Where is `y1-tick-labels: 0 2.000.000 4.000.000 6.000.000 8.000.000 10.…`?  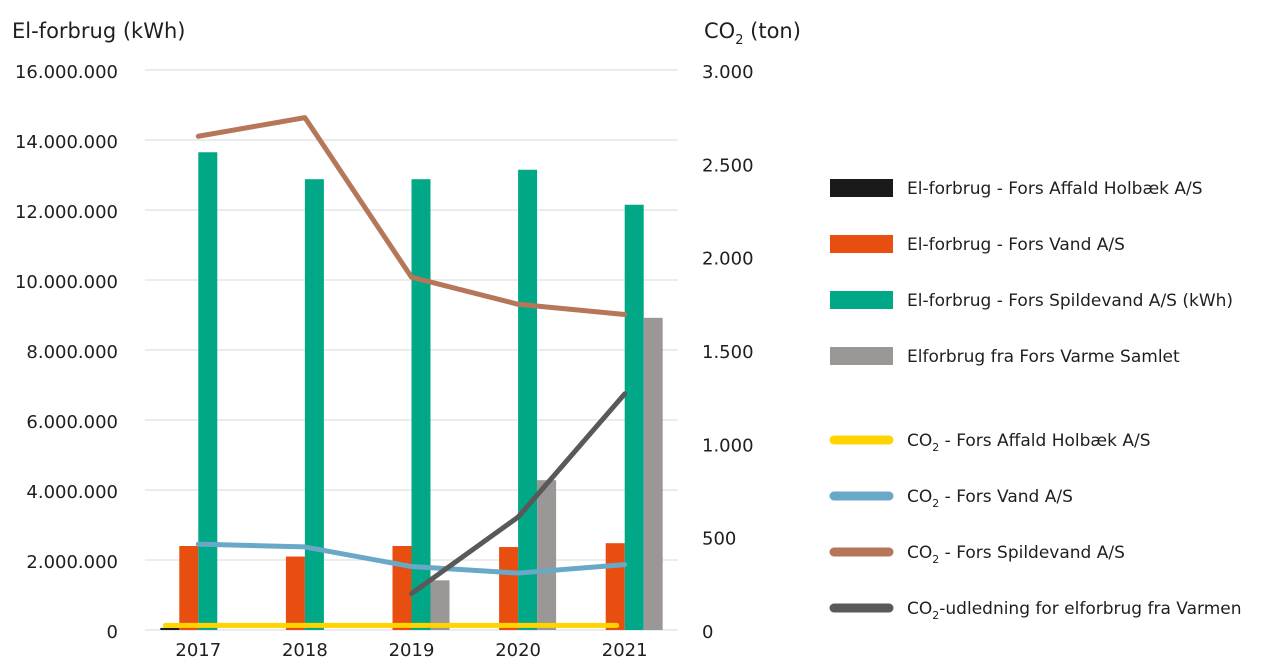
y1-tick-labels: 0 2.000.000 4.000.000 6.000.000 8.000.000 10.… is located at coordinates (66, 352).